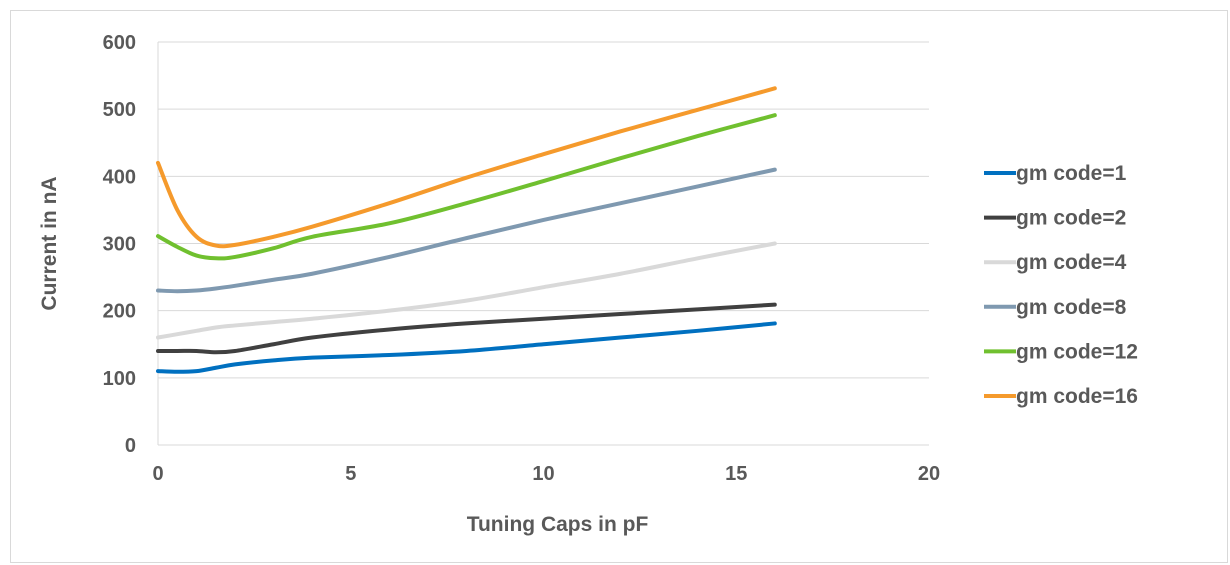  I want to click on x-tick-label: 5, so click(350, 474).